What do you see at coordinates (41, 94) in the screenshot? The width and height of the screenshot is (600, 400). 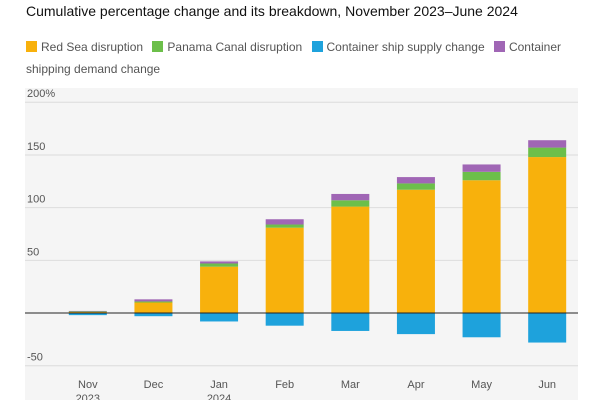 I see `y-tick-label: 200%` at bounding box center [41, 94].